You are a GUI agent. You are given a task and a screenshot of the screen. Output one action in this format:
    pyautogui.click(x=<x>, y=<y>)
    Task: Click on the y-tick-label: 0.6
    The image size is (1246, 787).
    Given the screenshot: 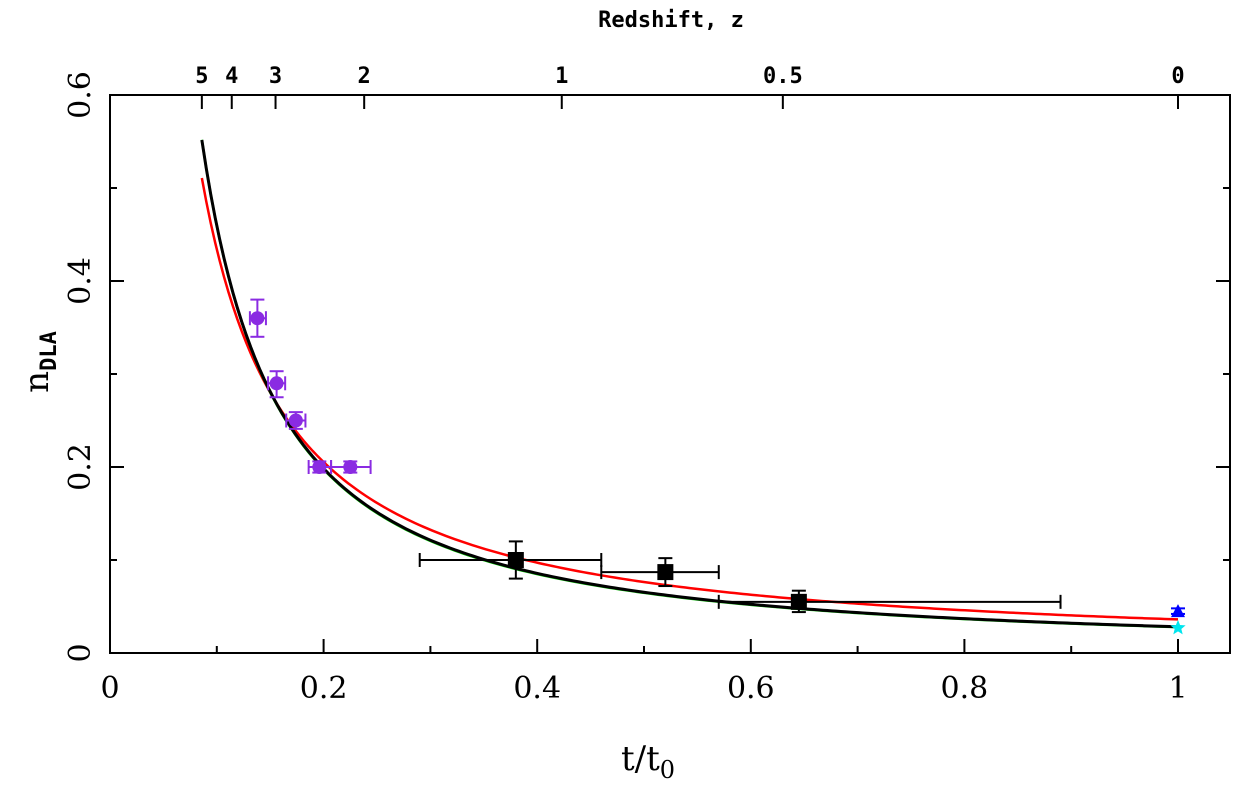 What is the action you would take?
    pyautogui.click(x=80, y=95)
    